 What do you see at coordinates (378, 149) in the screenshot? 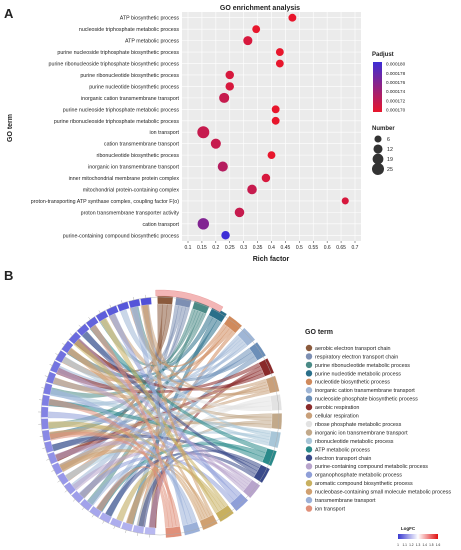
I see `number-legend-dot` at bounding box center [378, 149].